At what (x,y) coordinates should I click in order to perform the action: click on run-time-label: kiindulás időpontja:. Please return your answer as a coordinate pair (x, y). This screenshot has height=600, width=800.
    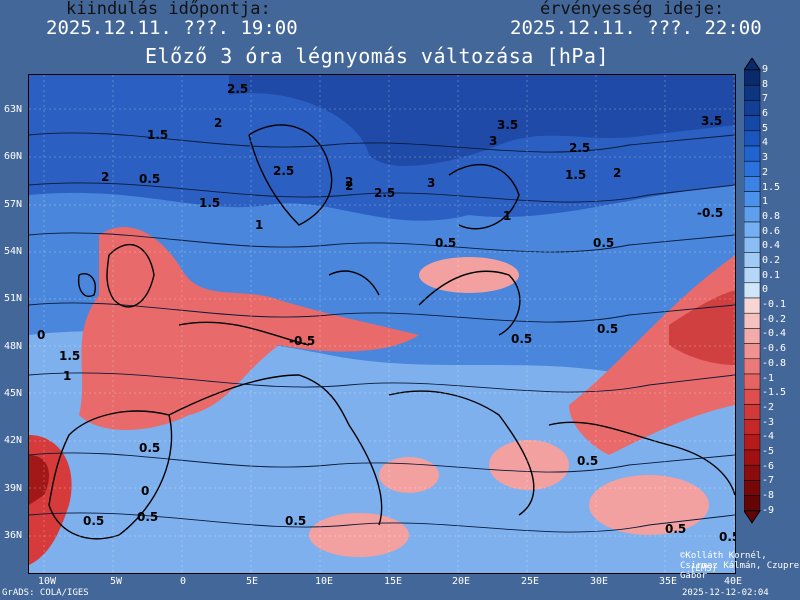
    Looking at the image, I should click on (168, 9).